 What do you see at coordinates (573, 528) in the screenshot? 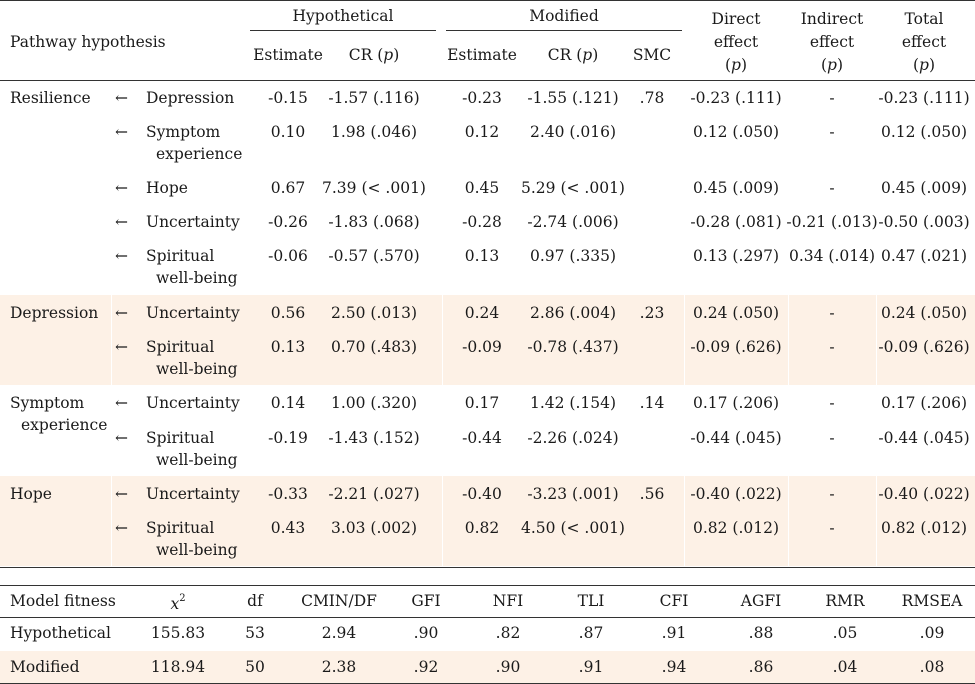
I see `cell-m-cr: 4.50 (< .001)` at bounding box center [573, 528].